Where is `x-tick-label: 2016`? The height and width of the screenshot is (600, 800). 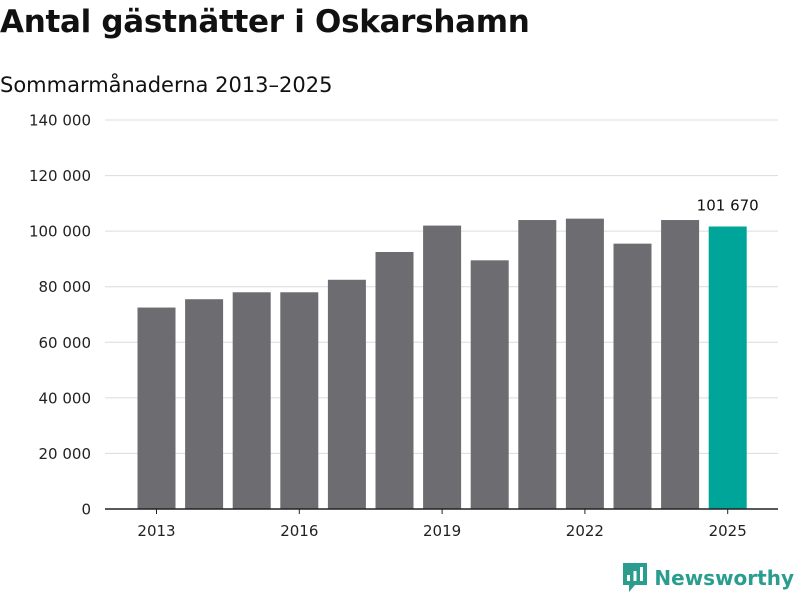
x-tick-label: 2016 is located at coordinates (299, 531).